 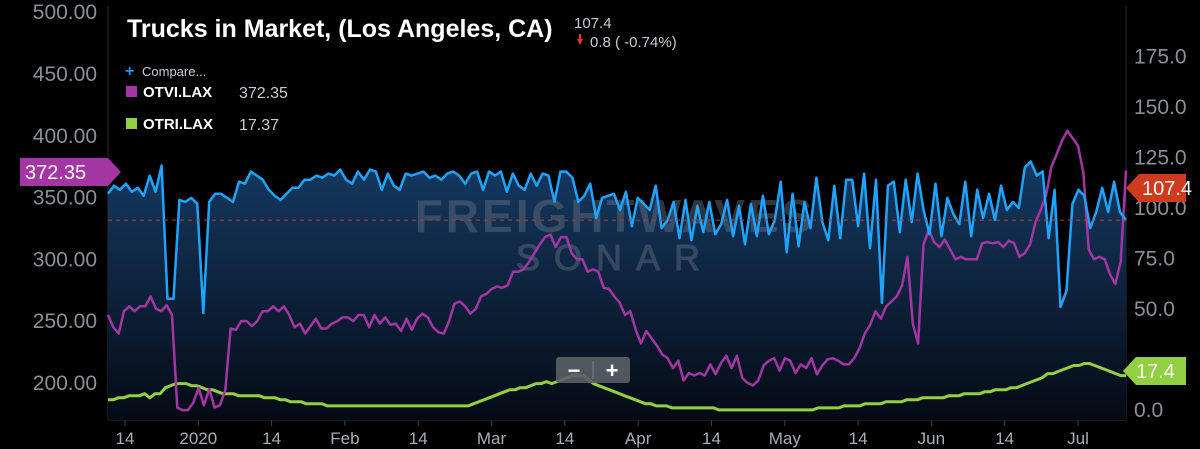 I want to click on x-tick-label: May, so click(x=785, y=438).